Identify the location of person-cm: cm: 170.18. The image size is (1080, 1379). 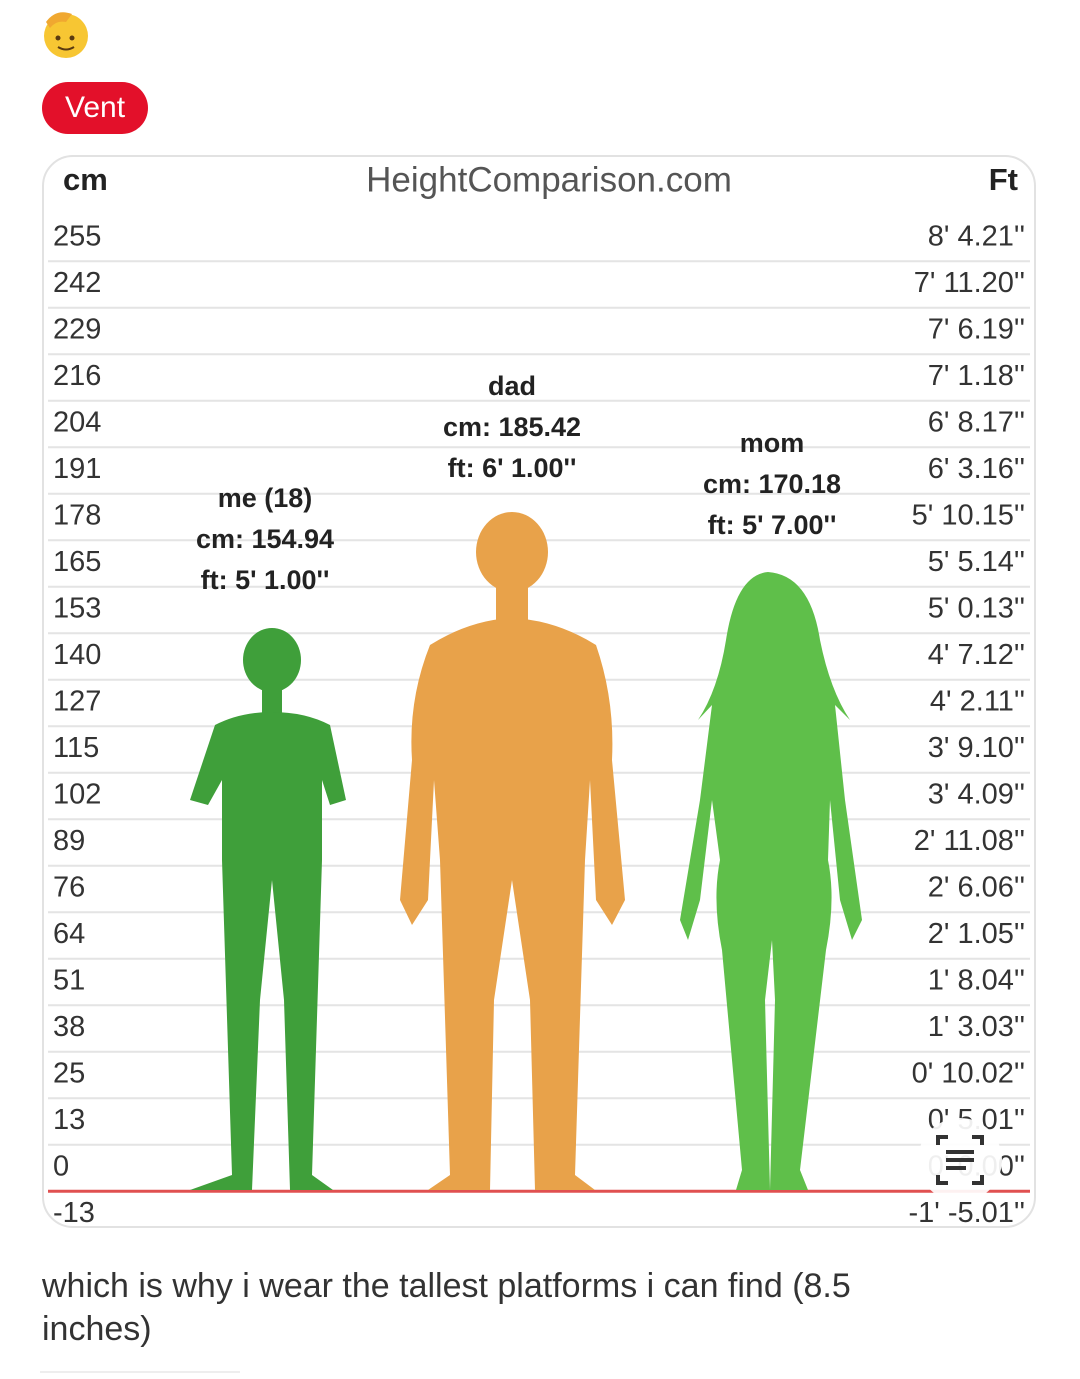
(772, 484).